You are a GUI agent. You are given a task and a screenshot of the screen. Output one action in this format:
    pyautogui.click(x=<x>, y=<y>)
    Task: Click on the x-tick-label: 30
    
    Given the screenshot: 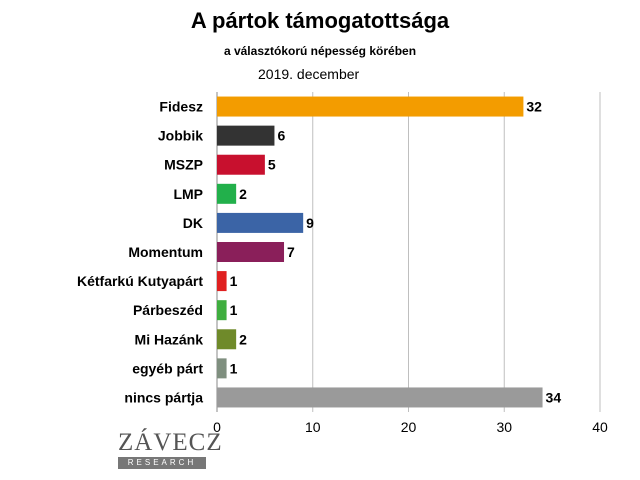 What is the action you would take?
    pyautogui.click(x=504, y=427)
    